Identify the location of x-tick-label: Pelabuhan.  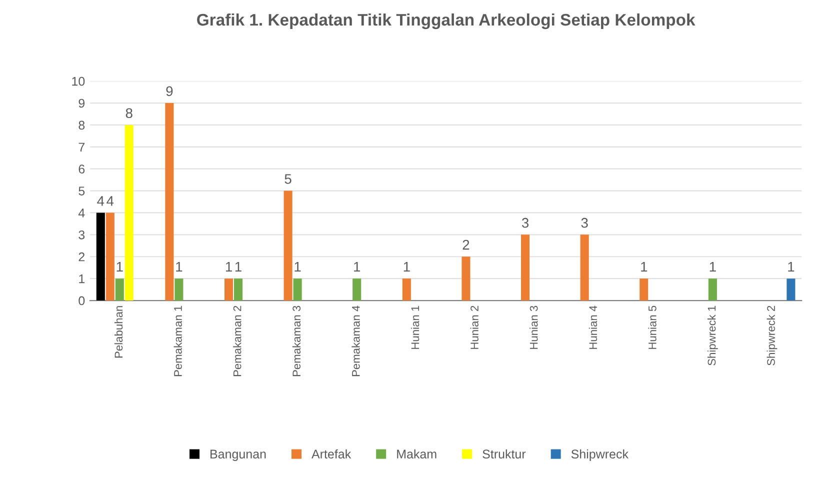
(118, 332).